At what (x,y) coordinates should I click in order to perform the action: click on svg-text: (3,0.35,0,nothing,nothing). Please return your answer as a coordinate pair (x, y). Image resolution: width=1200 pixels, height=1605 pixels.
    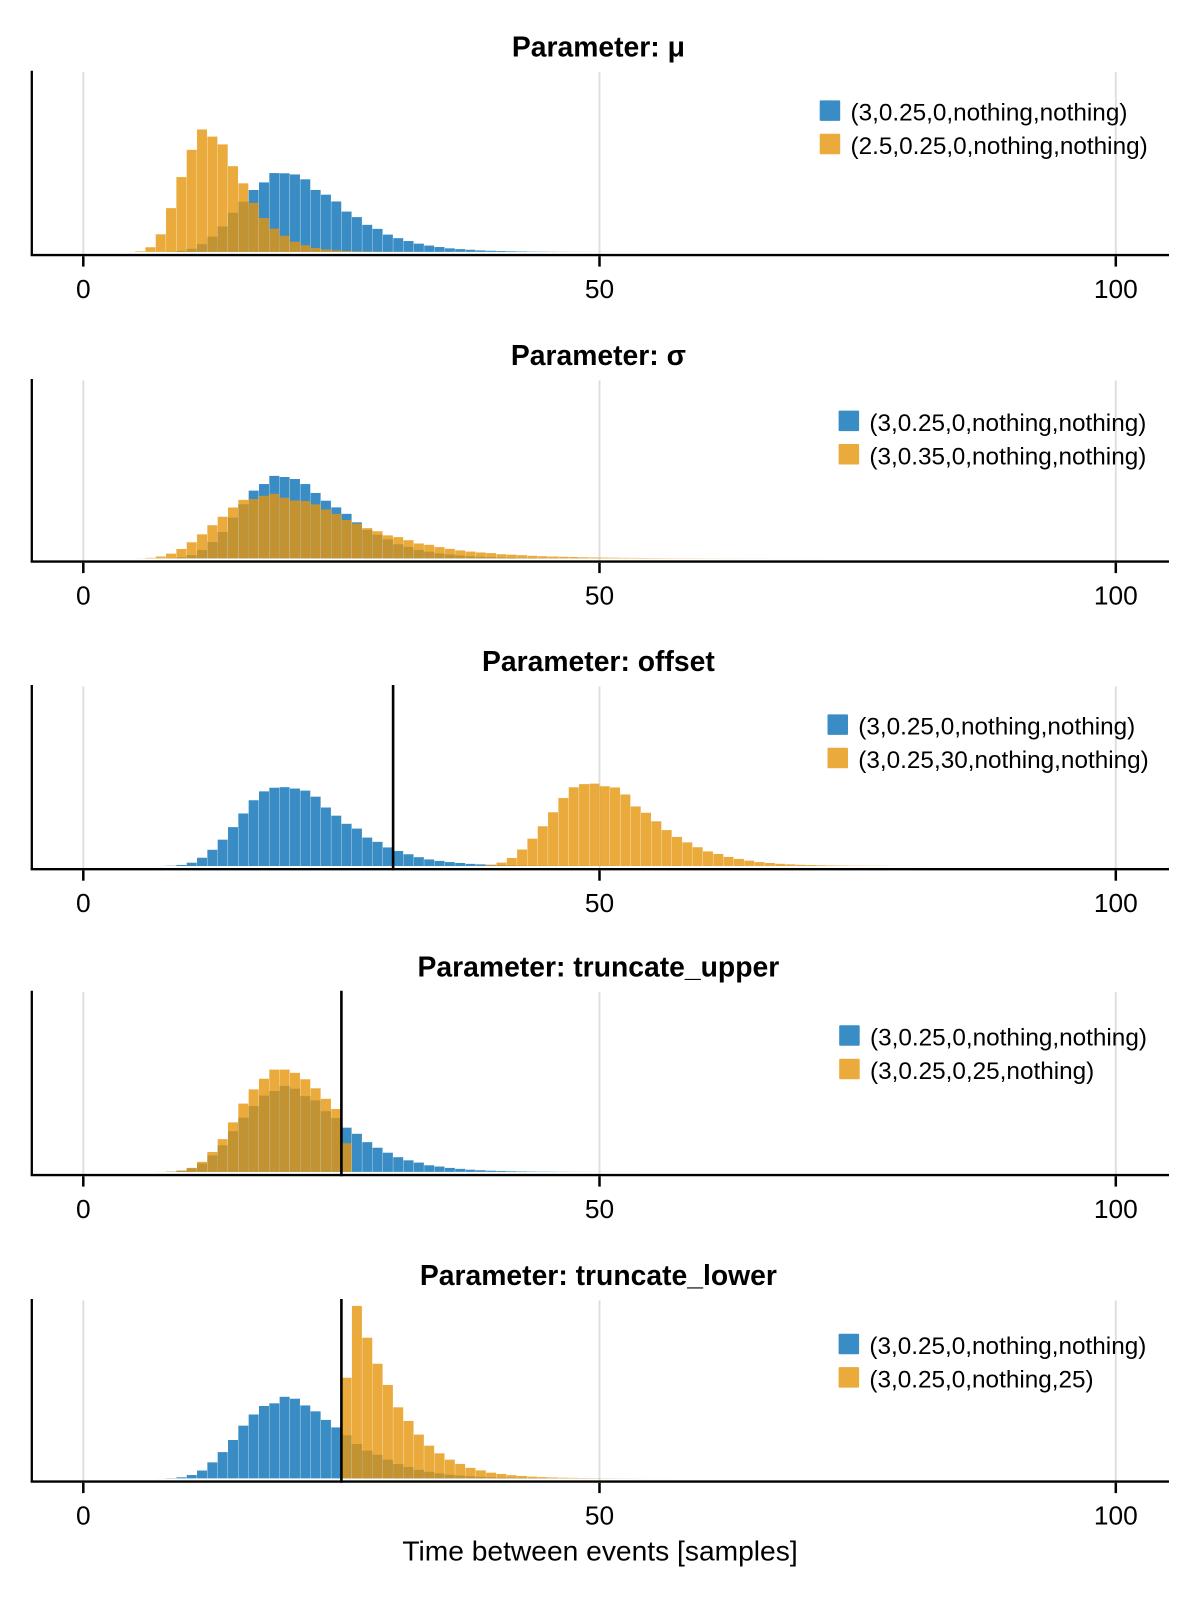
    Looking at the image, I should click on (1007, 456).